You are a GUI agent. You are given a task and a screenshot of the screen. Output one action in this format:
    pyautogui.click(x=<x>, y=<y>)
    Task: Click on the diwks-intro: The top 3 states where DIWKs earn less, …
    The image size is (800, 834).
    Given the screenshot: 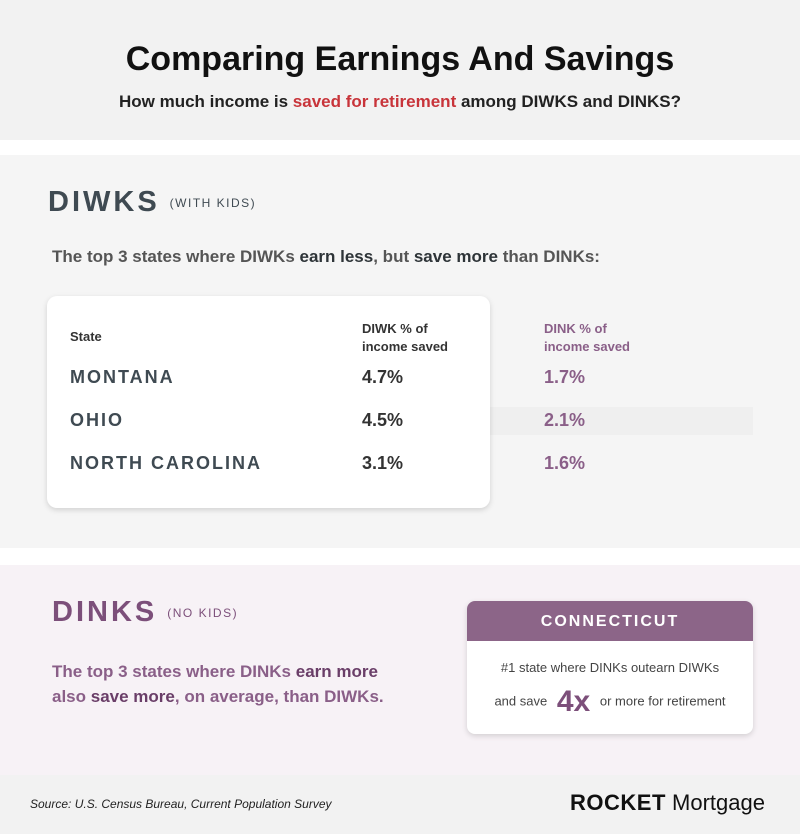 What is the action you would take?
    pyautogui.click(x=326, y=257)
    